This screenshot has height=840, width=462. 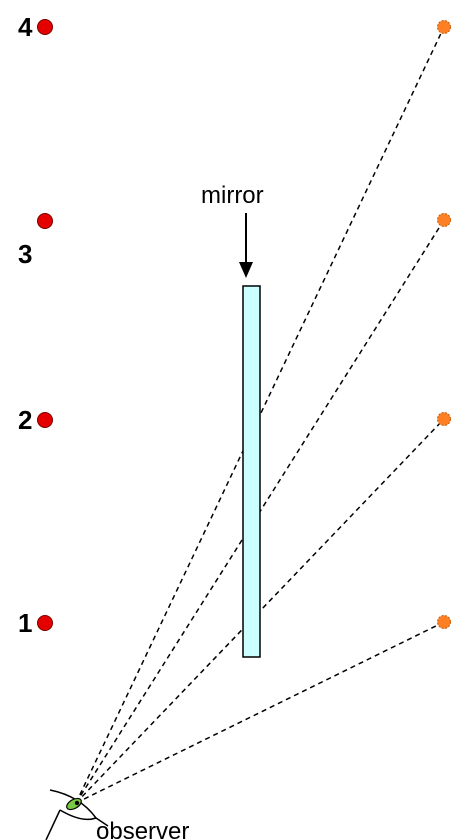 I want to click on mirror-label: mirror, so click(x=232, y=195).